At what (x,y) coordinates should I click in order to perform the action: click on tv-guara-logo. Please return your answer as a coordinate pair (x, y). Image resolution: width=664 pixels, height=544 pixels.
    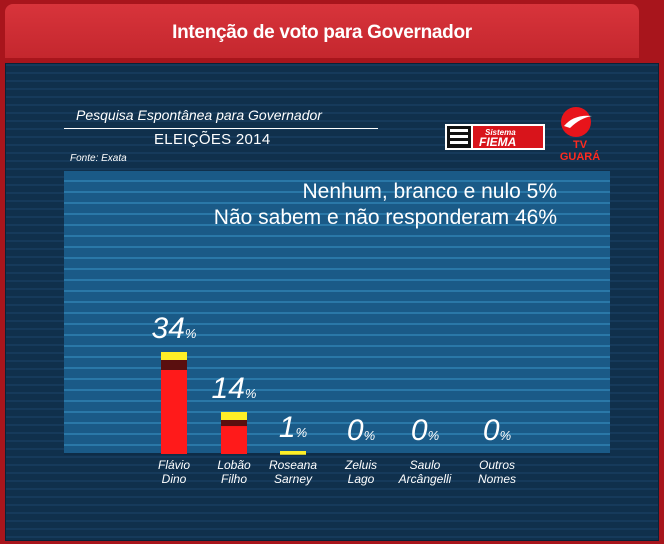
    Looking at the image, I should click on (576, 122).